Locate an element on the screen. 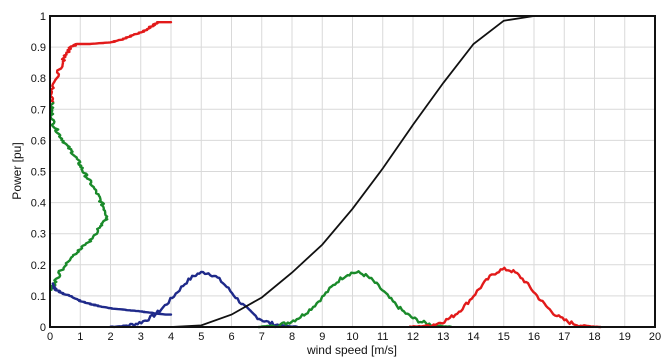 The height and width of the screenshot is (364, 664). x-tick-label: 7 is located at coordinates (262, 337).